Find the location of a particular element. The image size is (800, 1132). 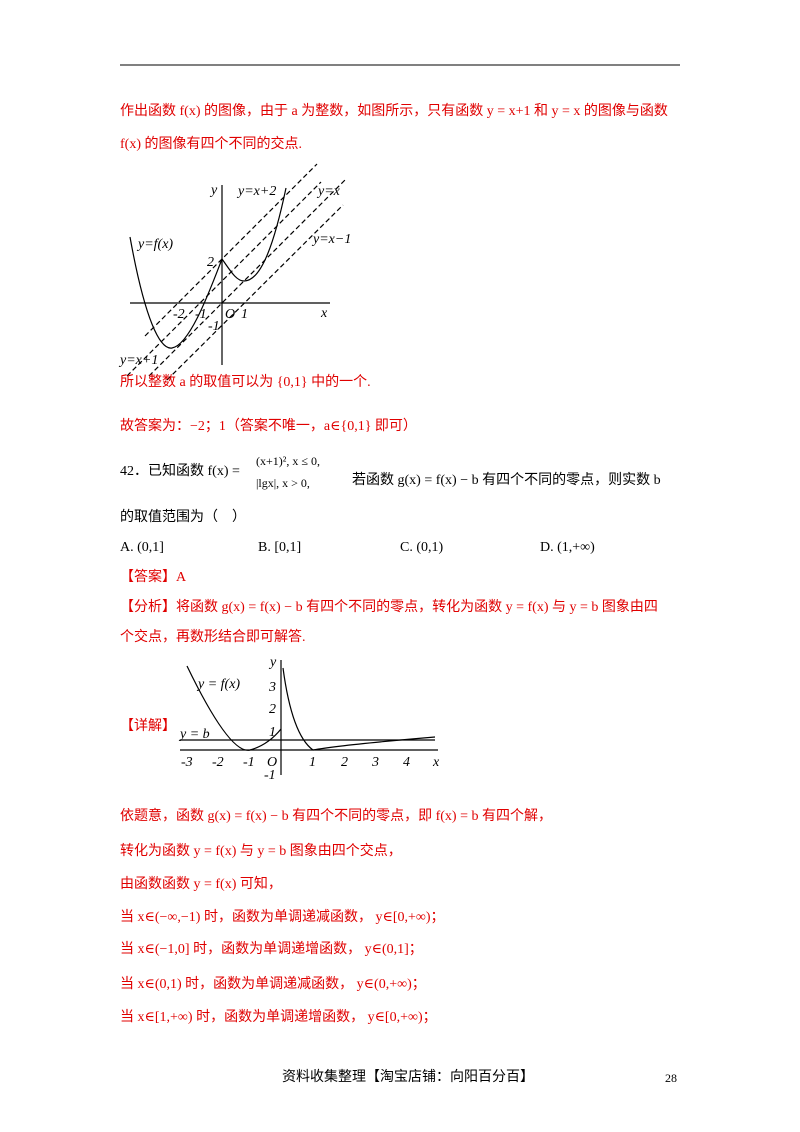

answer: 【答案】A is located at coordinates (153, 577).